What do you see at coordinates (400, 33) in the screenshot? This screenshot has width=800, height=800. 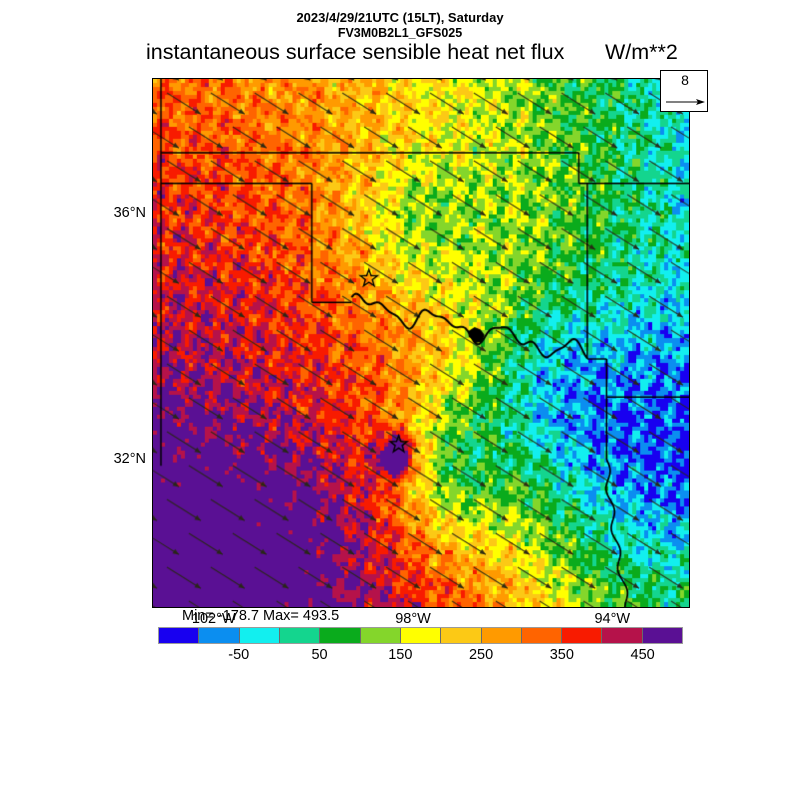 I see `model-name-header: FV3M0B2L1_GFS025` at bounding box center [400, 33].